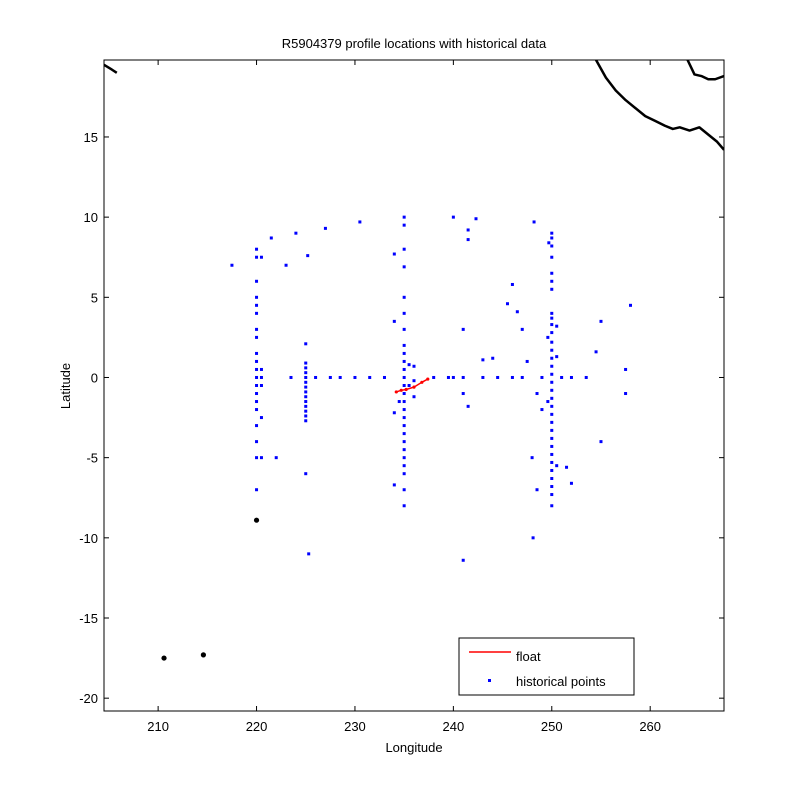 The image size is (800, 800). What do you see at coordinates (650, 726) in the screenshot?
I see `x-tick-label: 260` at bounding box center [650, 726].